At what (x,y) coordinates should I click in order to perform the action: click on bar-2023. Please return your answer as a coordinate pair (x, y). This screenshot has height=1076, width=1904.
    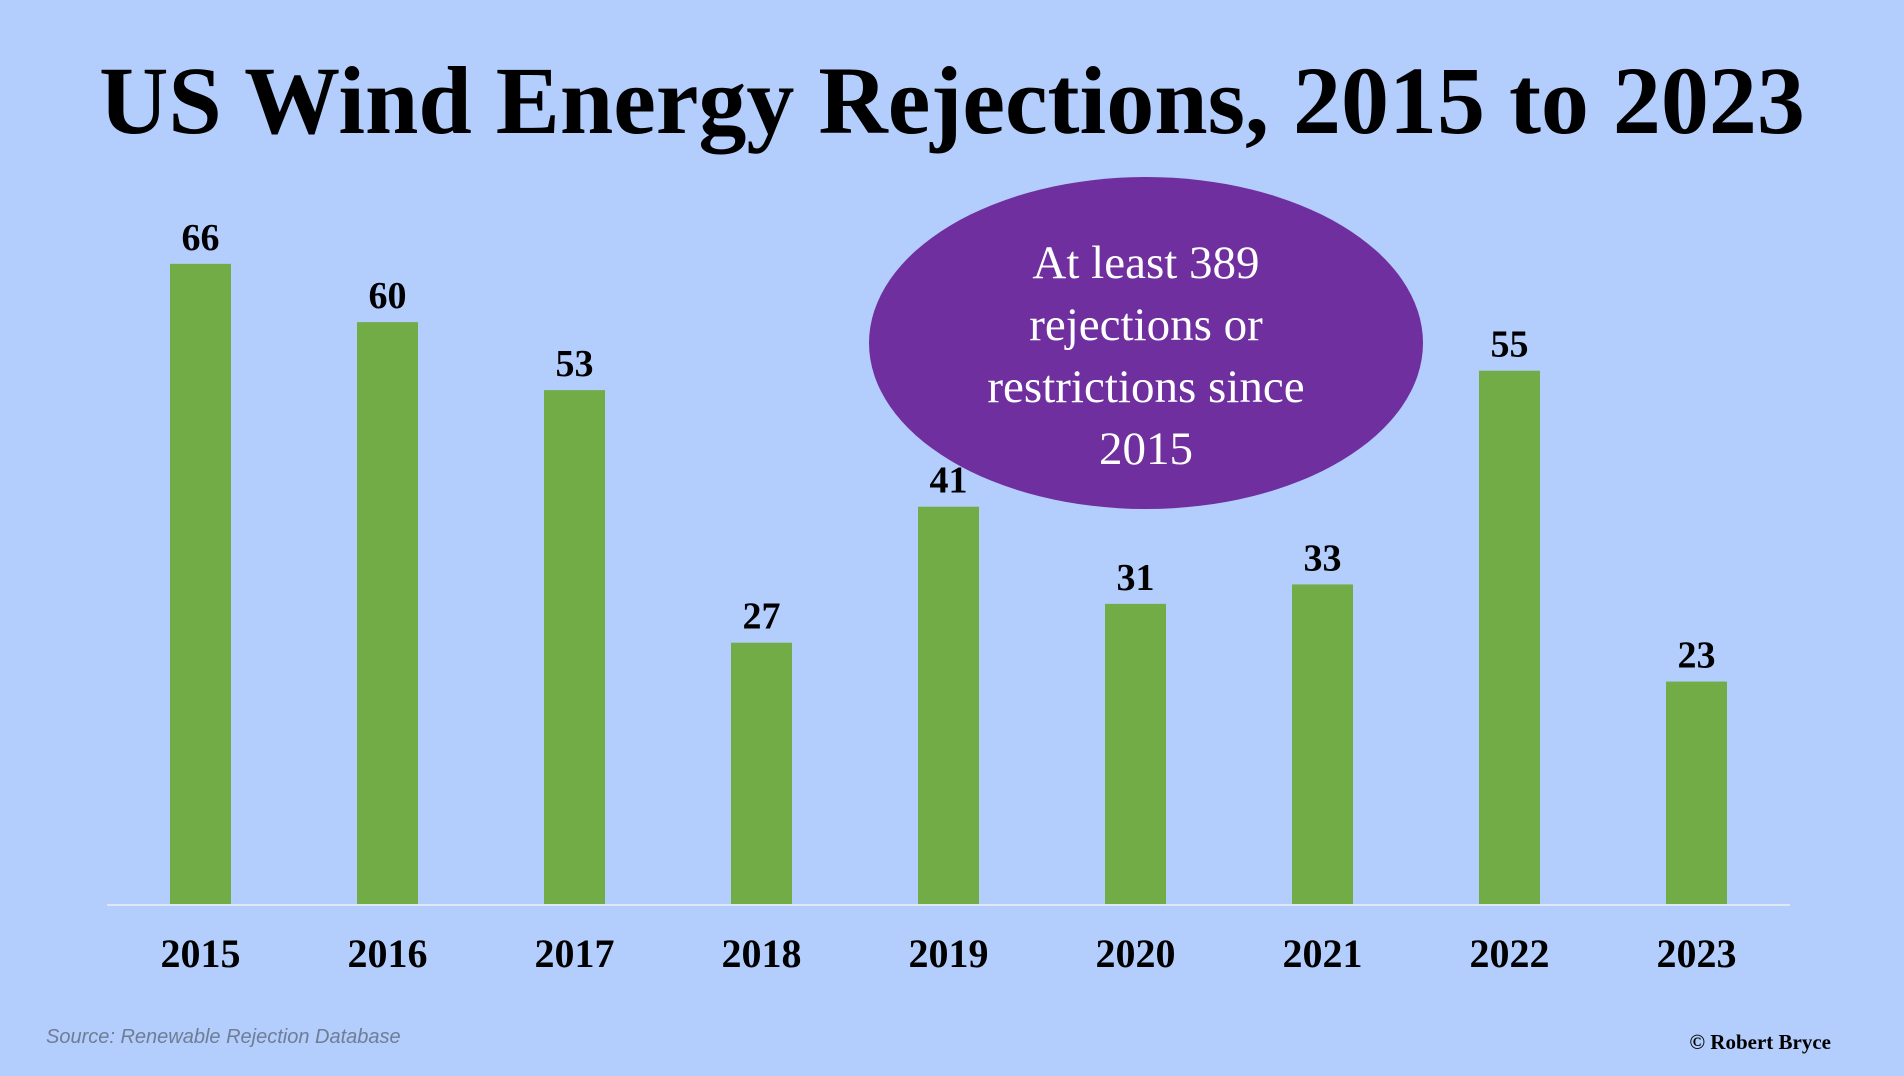
    Looking at the image, I should click on (1696, 793).